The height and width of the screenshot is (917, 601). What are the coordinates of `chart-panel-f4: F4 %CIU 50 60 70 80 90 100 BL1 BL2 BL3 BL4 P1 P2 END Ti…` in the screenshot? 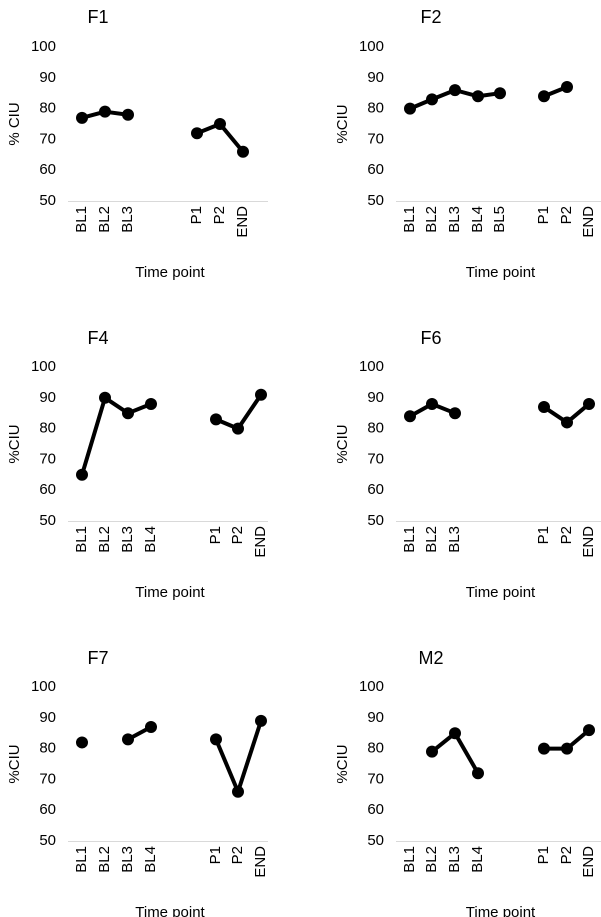 It's located at (137, 464).